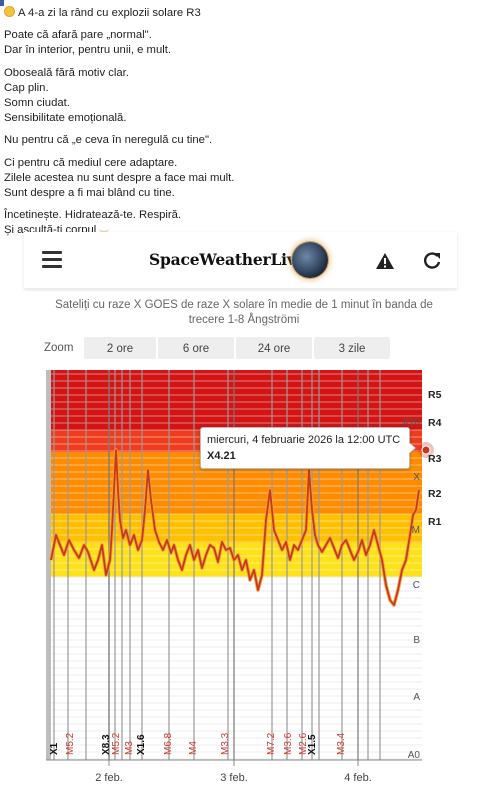  Describe the element at coordinates (385, 261) in the screenshot. I see `warning-icon` at that location.